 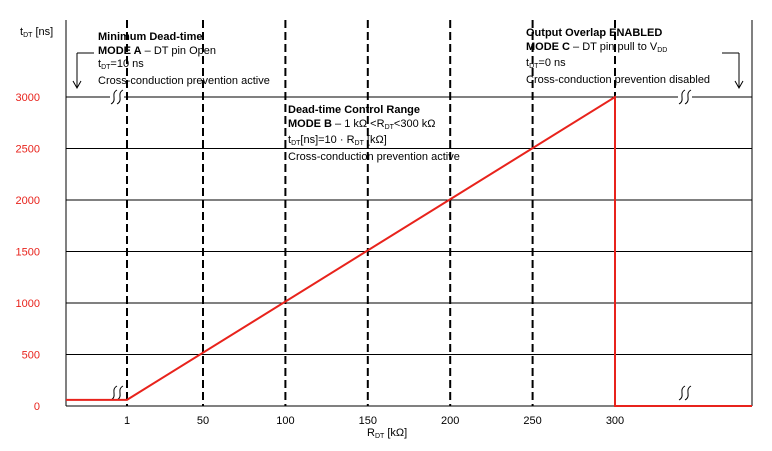 What do you see at coordinates (374, 156) in the screenshot?
I see `annotation-mode-b-note: Cross-conduction prevention active` at bounding box center [374, 156].